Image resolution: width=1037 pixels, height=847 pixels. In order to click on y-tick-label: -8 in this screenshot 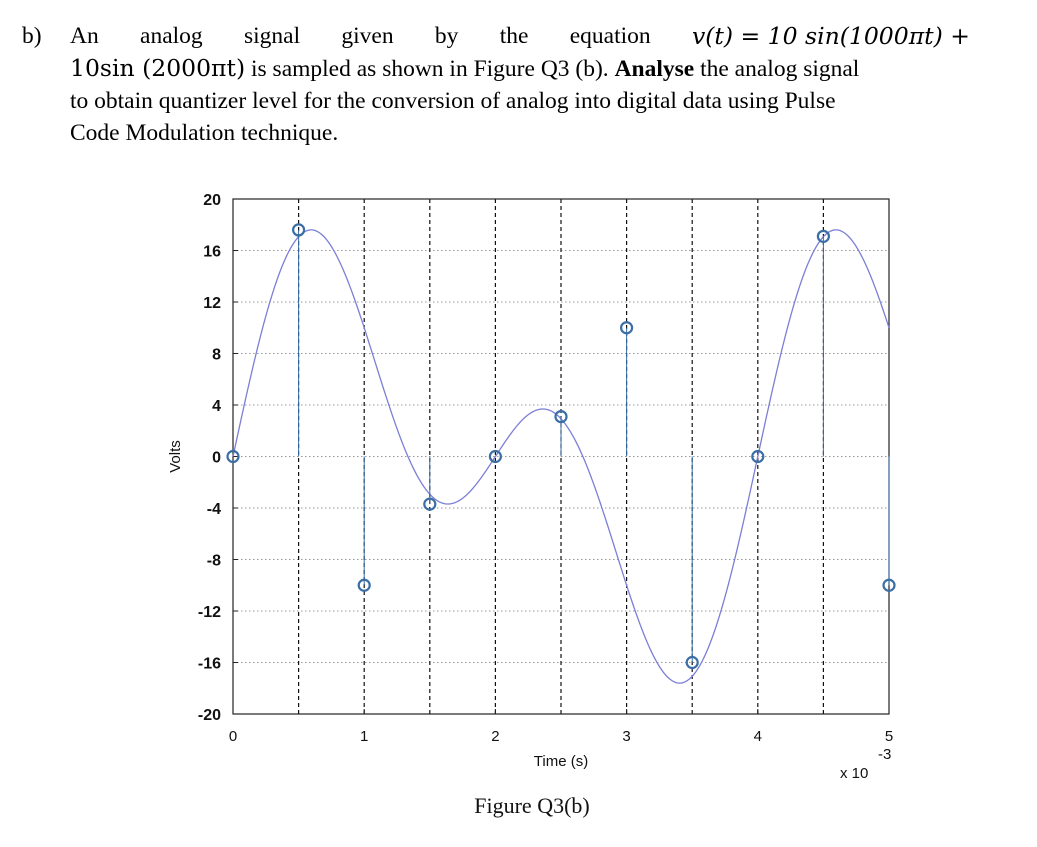, I will do `click(214, 561)`.